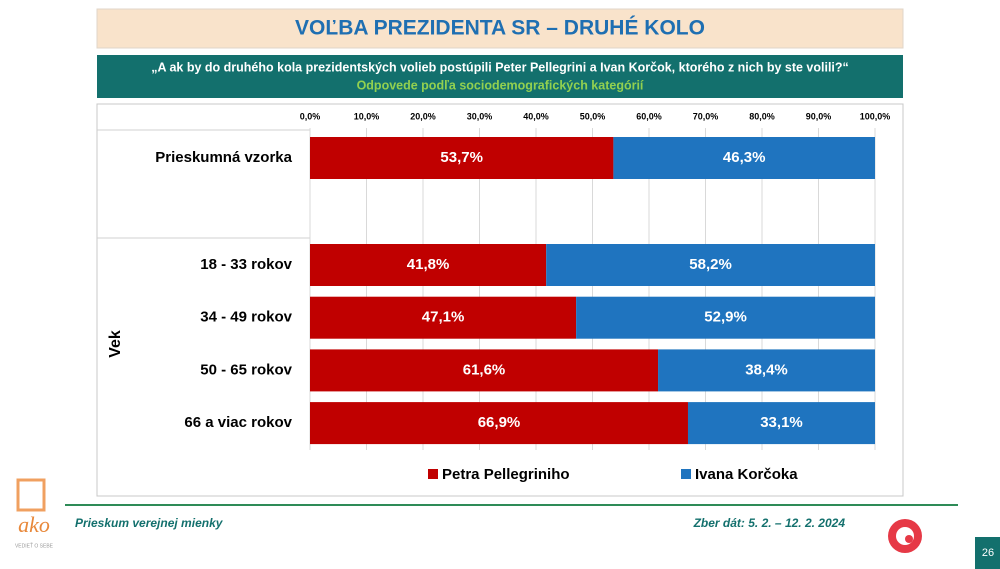 The height and width of the screenshot is (569, 1000). I want to click on footer-right: Zber dát: 5. 2. – 12. 2. 2024, so click(769, 523).